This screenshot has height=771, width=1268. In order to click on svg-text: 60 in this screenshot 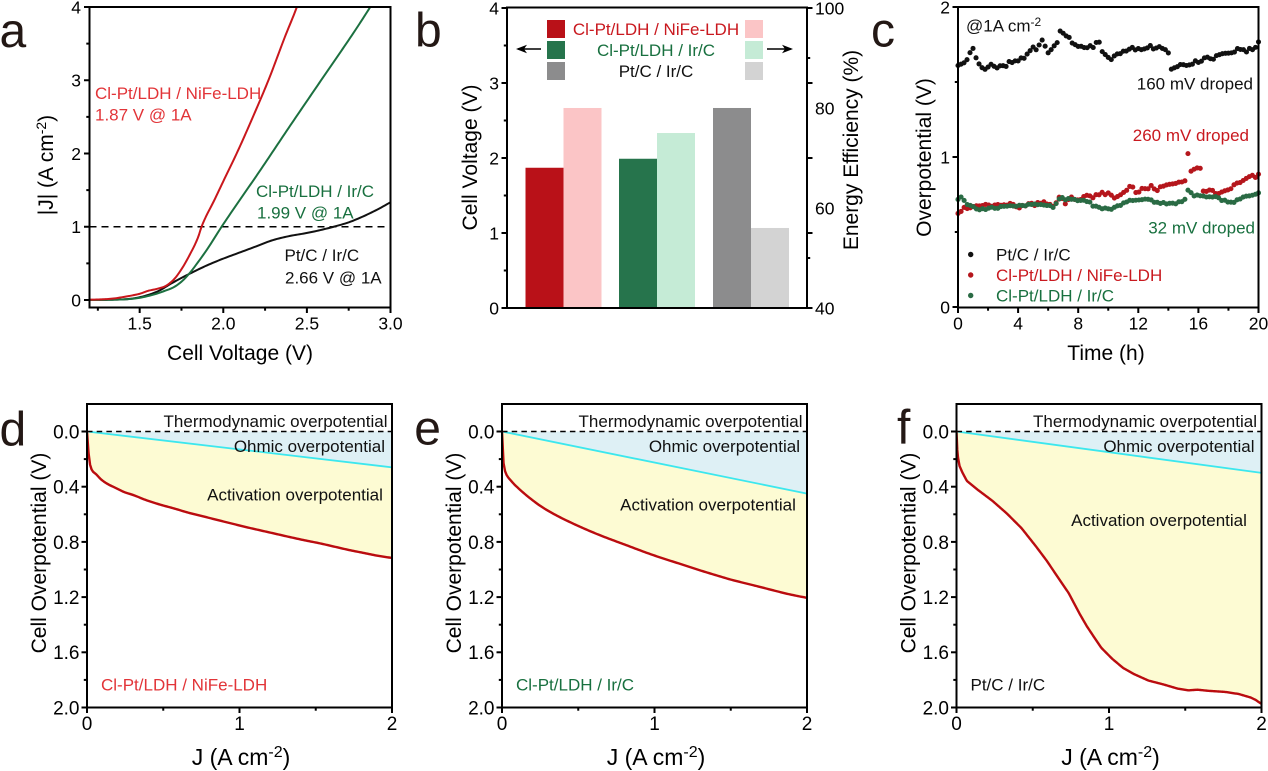, I will do `click(825, 208)`.